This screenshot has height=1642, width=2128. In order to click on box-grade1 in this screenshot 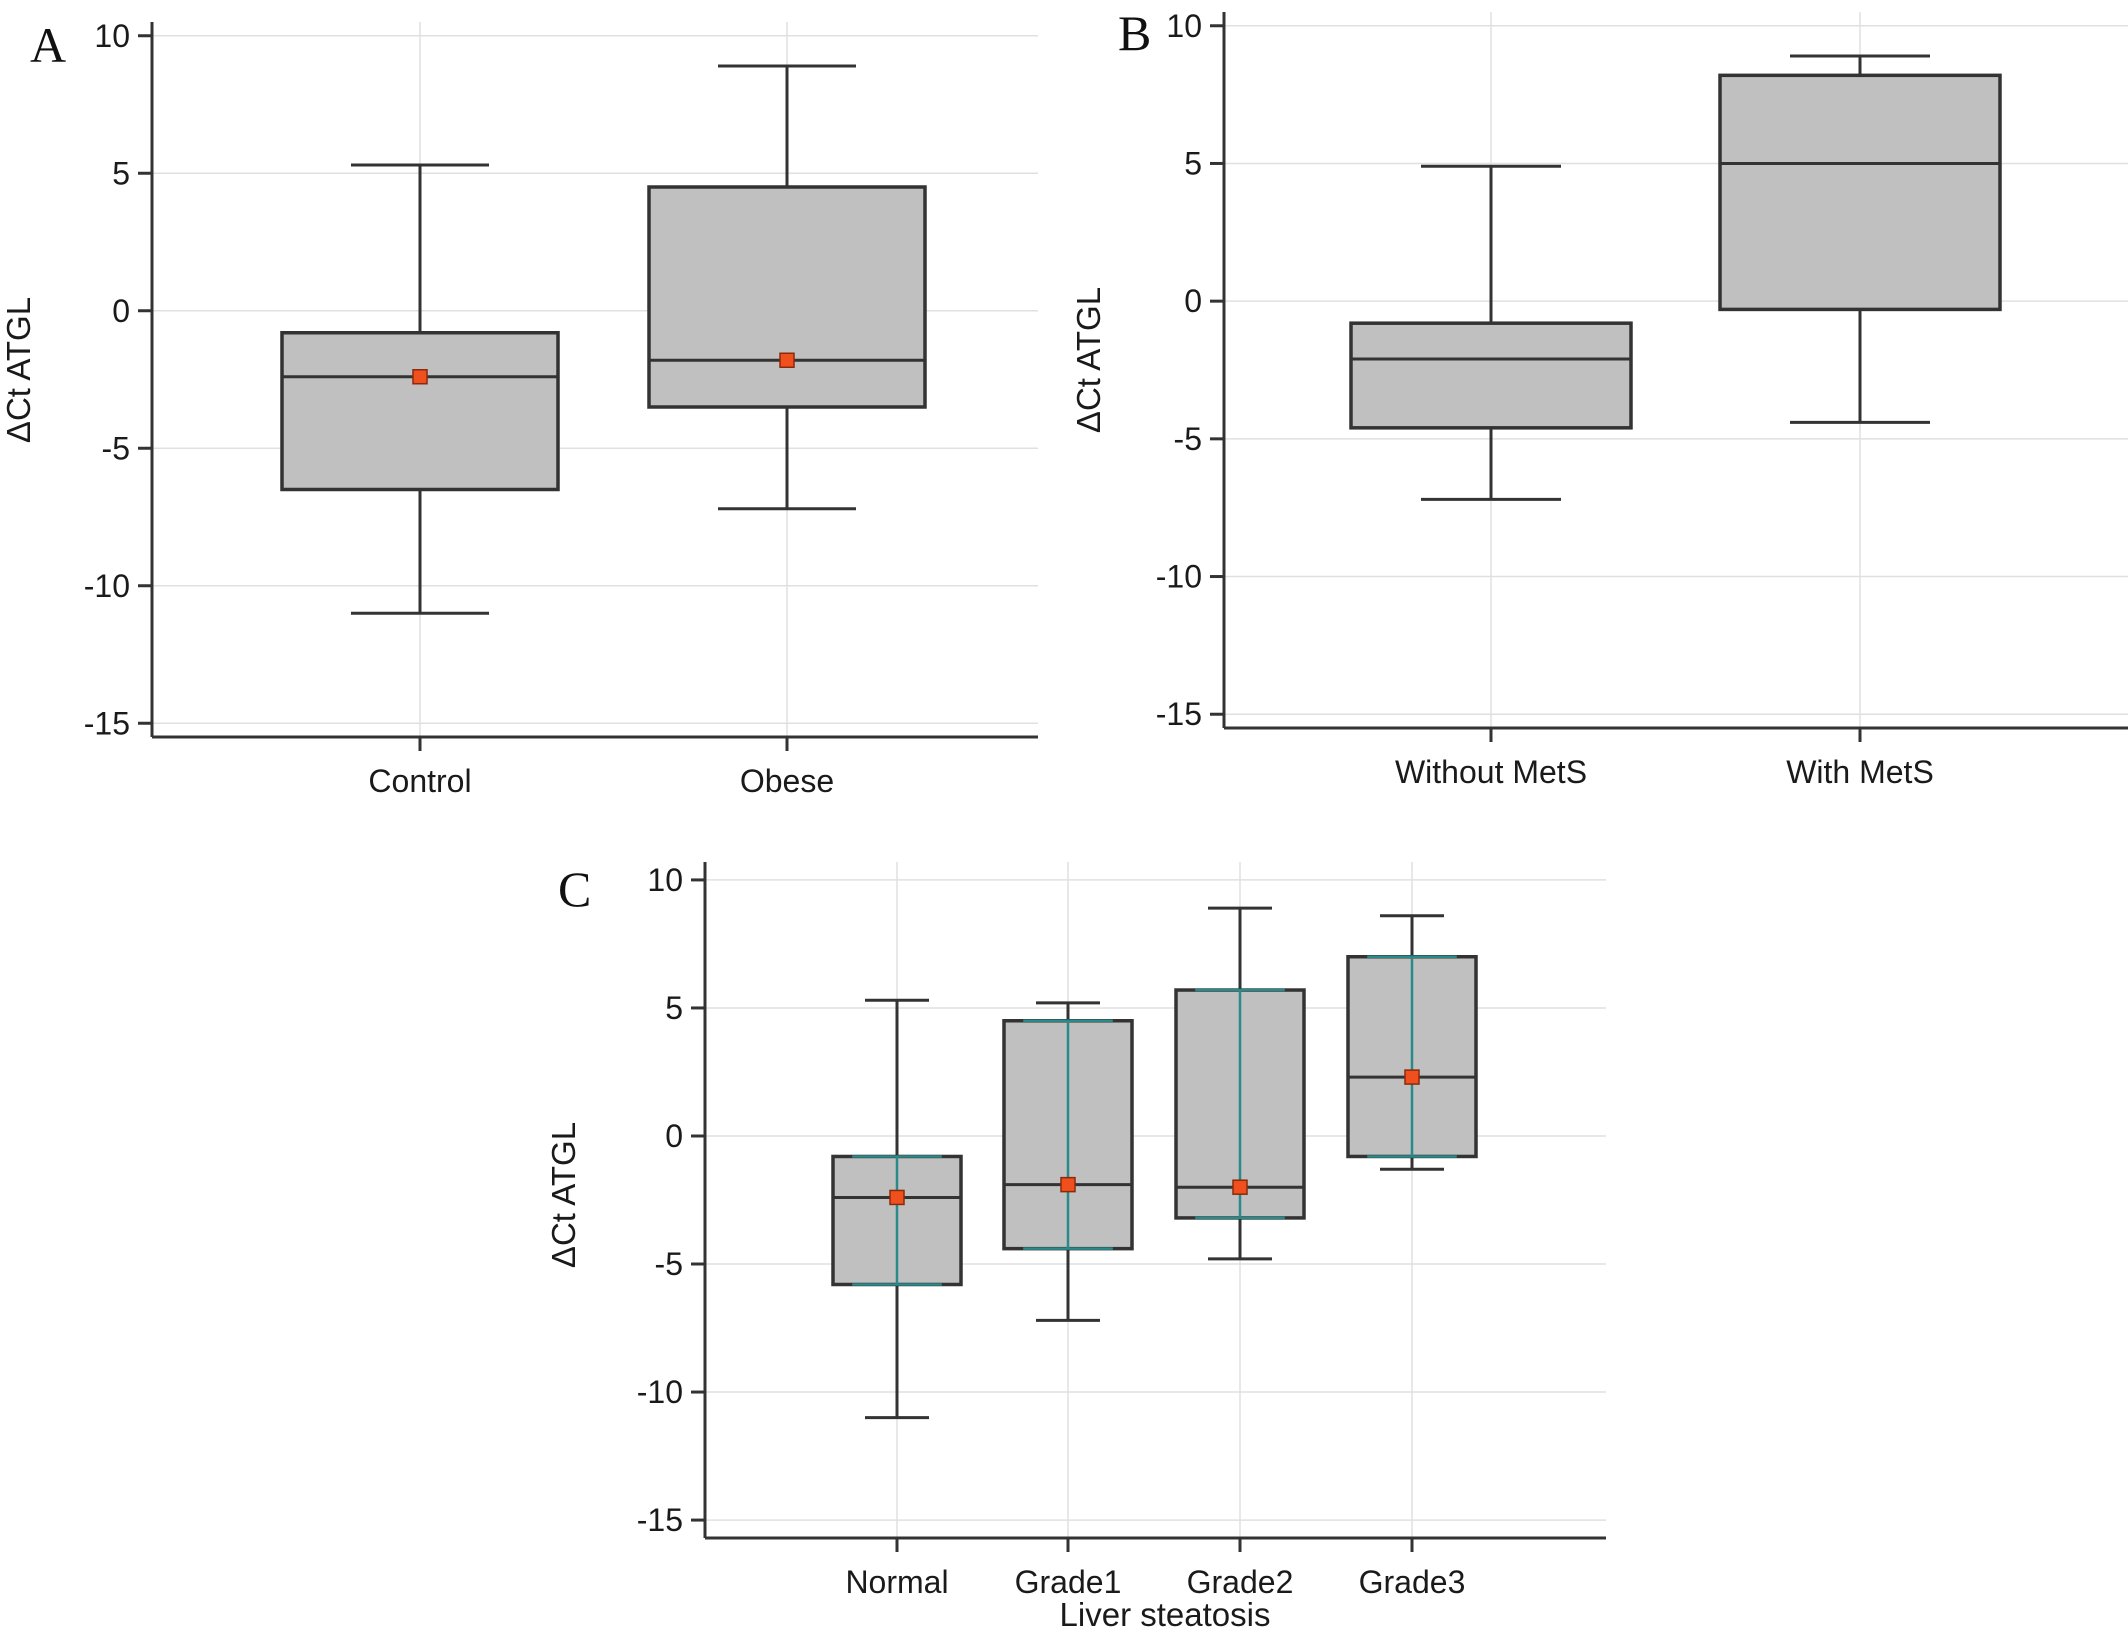, I will do `click(1068, 1161)`.